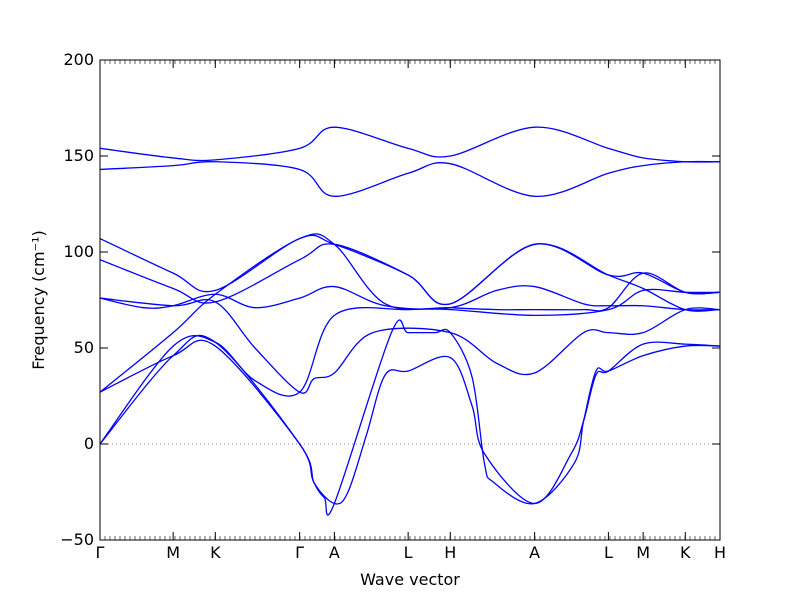 Image resolution: width=800 pixels, height=600 pixels. Describe the element at coordinates (38, 299) in the screenshot. I see `y-axis-title: Frequency (cm⁻¹)` at that location.